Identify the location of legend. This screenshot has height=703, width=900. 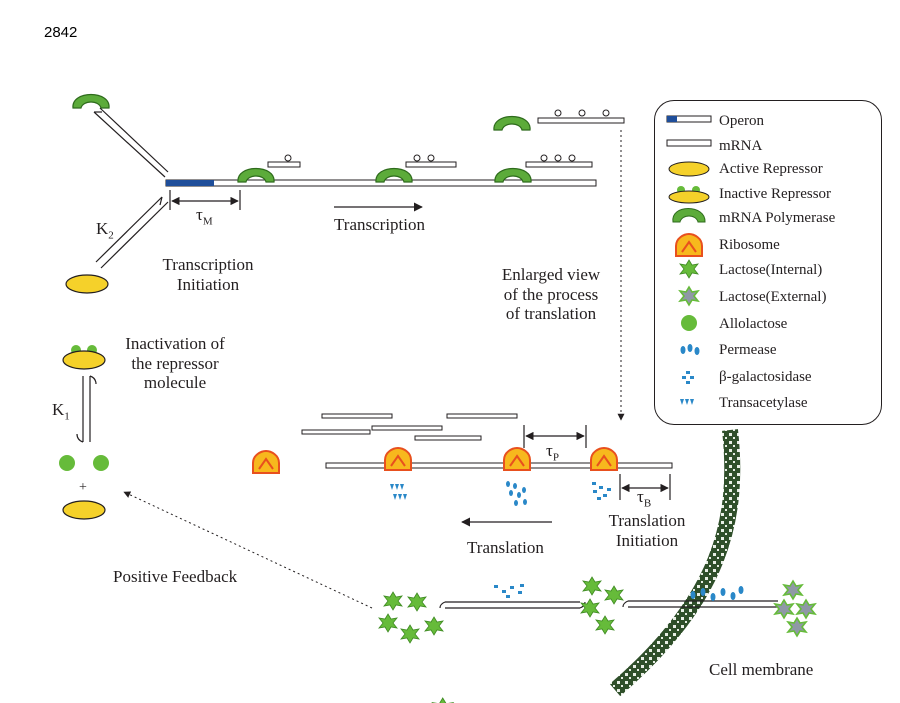
(768, 262).